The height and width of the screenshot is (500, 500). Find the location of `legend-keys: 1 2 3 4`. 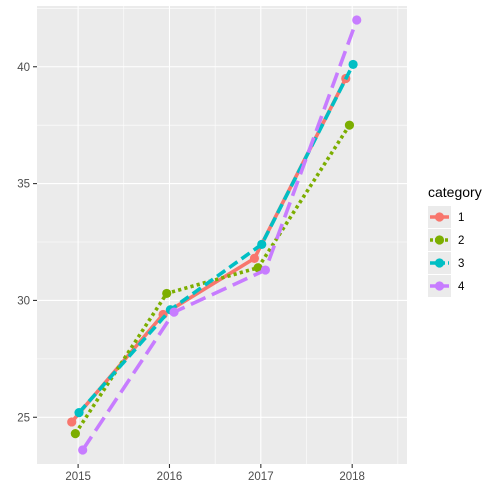

legend-keys: 1 2 3 4 is located at coordinates (446, 251).